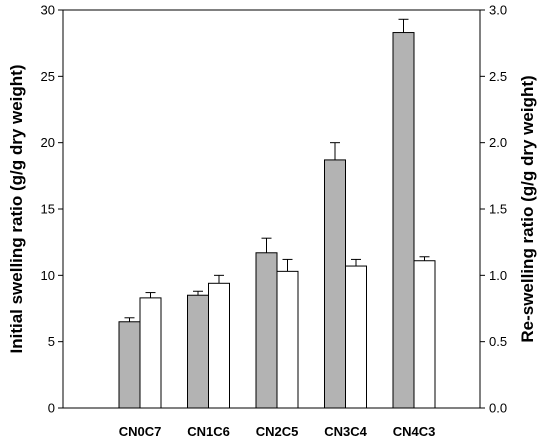  What do you see at coordinates (48, 76) in the screenshot?
I see `y-left-tick-label-25: 25` at bounding box center [48, 76].